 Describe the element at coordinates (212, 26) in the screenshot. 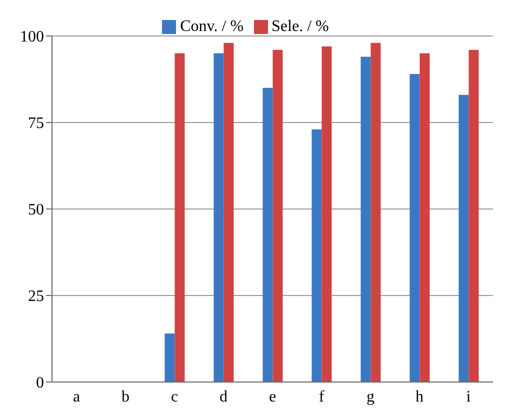

I see `legend-label: Conv. / %` at that location.